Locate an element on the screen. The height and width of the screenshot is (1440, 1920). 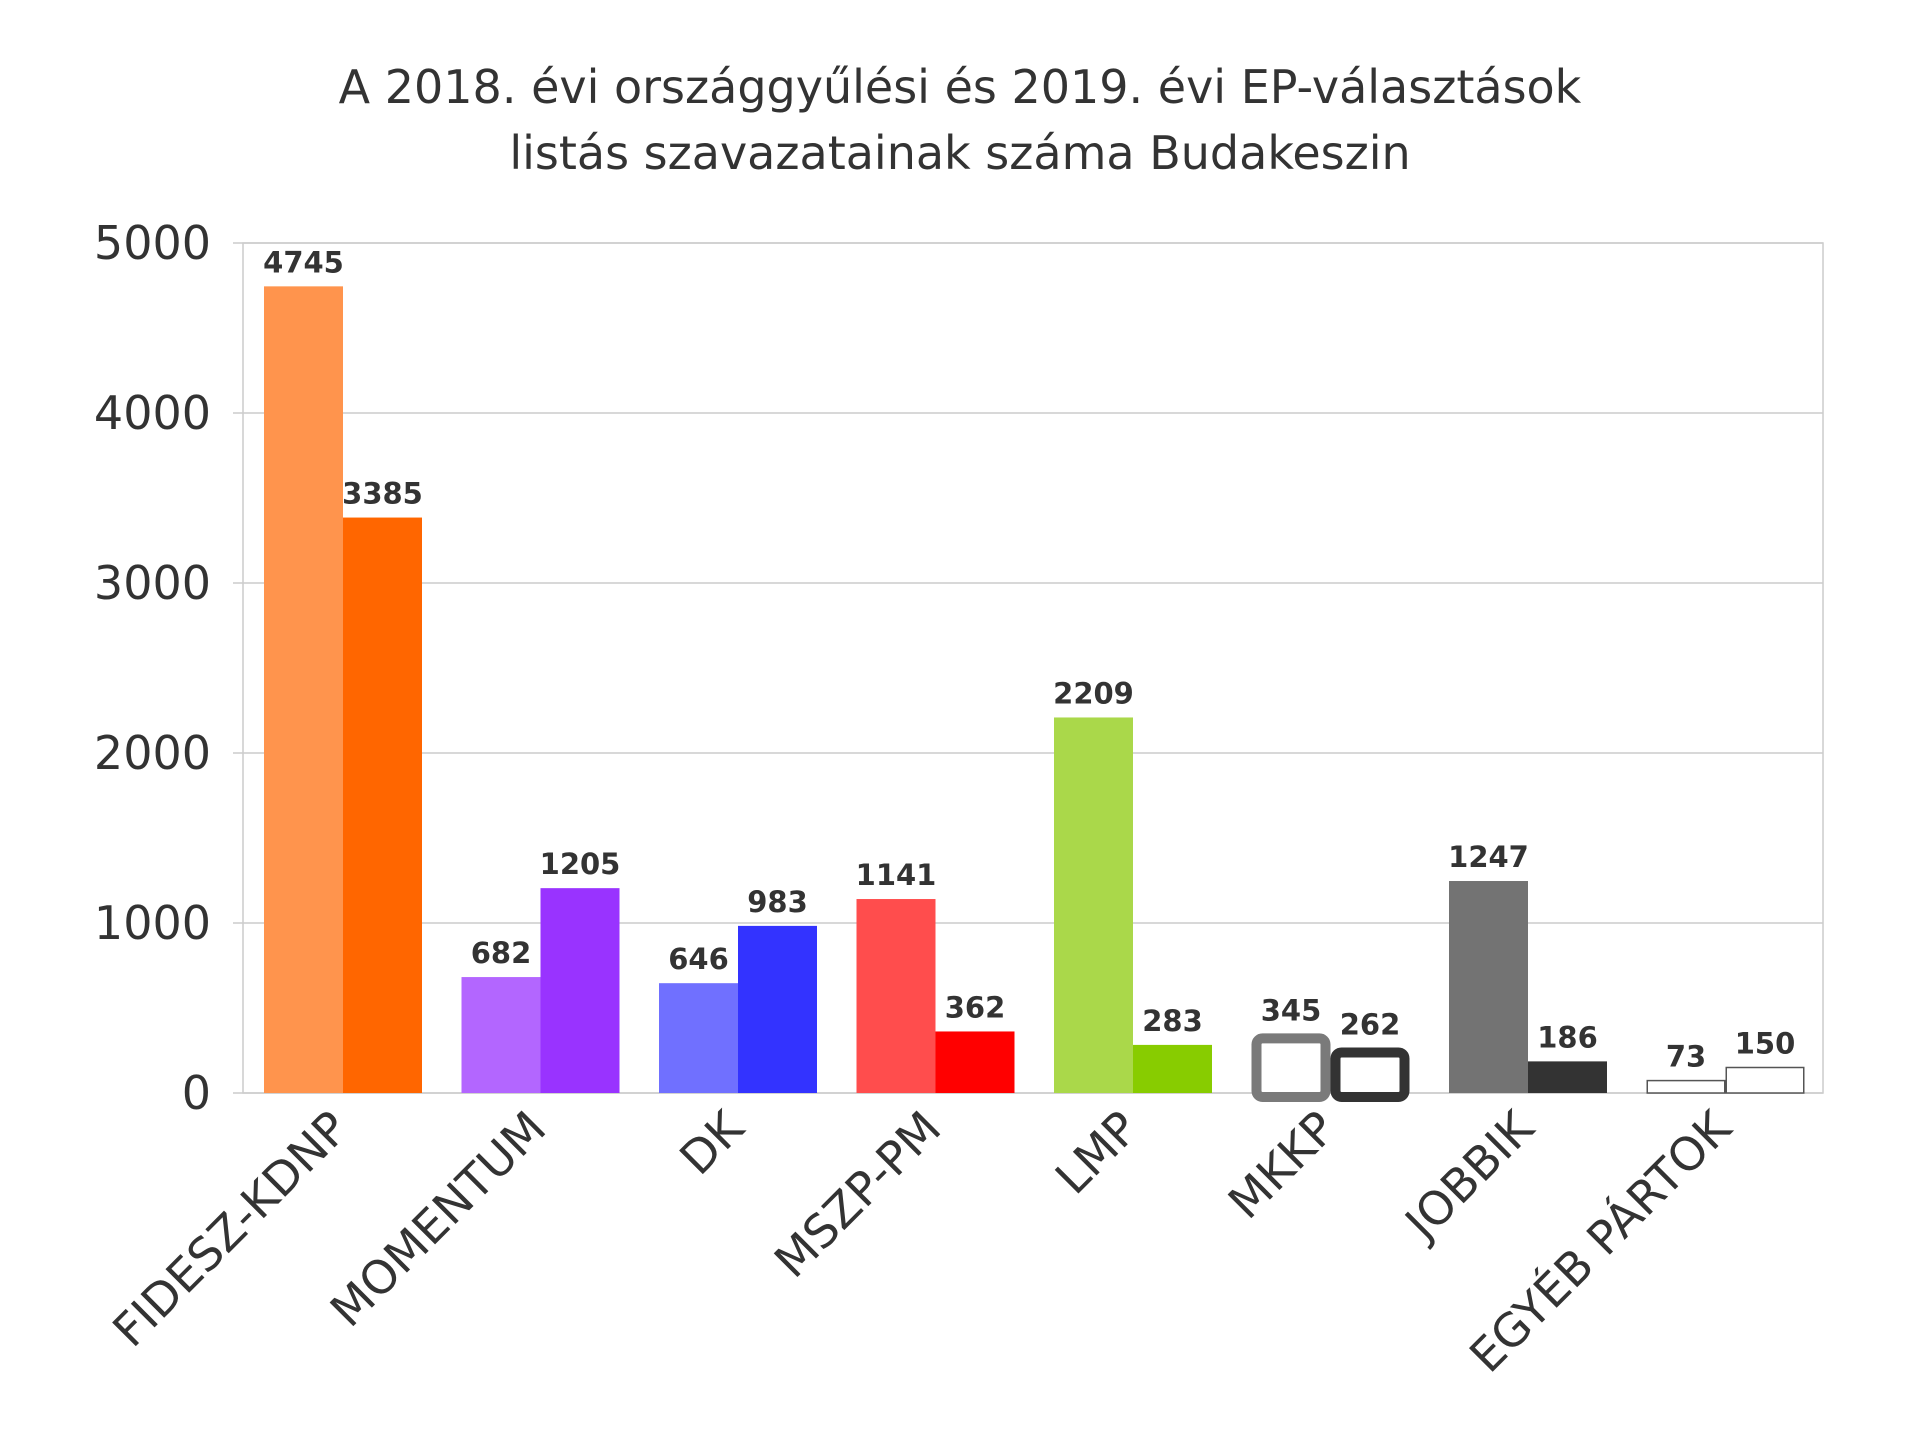
bar-value-label: 2209 is located at coordinates (1093, 693).